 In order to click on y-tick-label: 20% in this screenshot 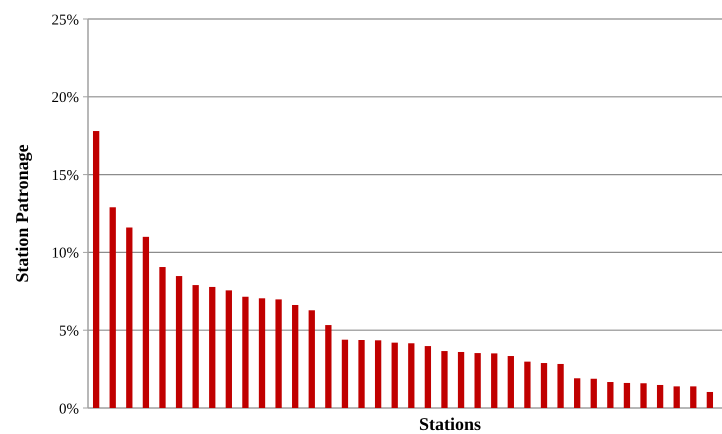, I will do `click(65, 98)`.